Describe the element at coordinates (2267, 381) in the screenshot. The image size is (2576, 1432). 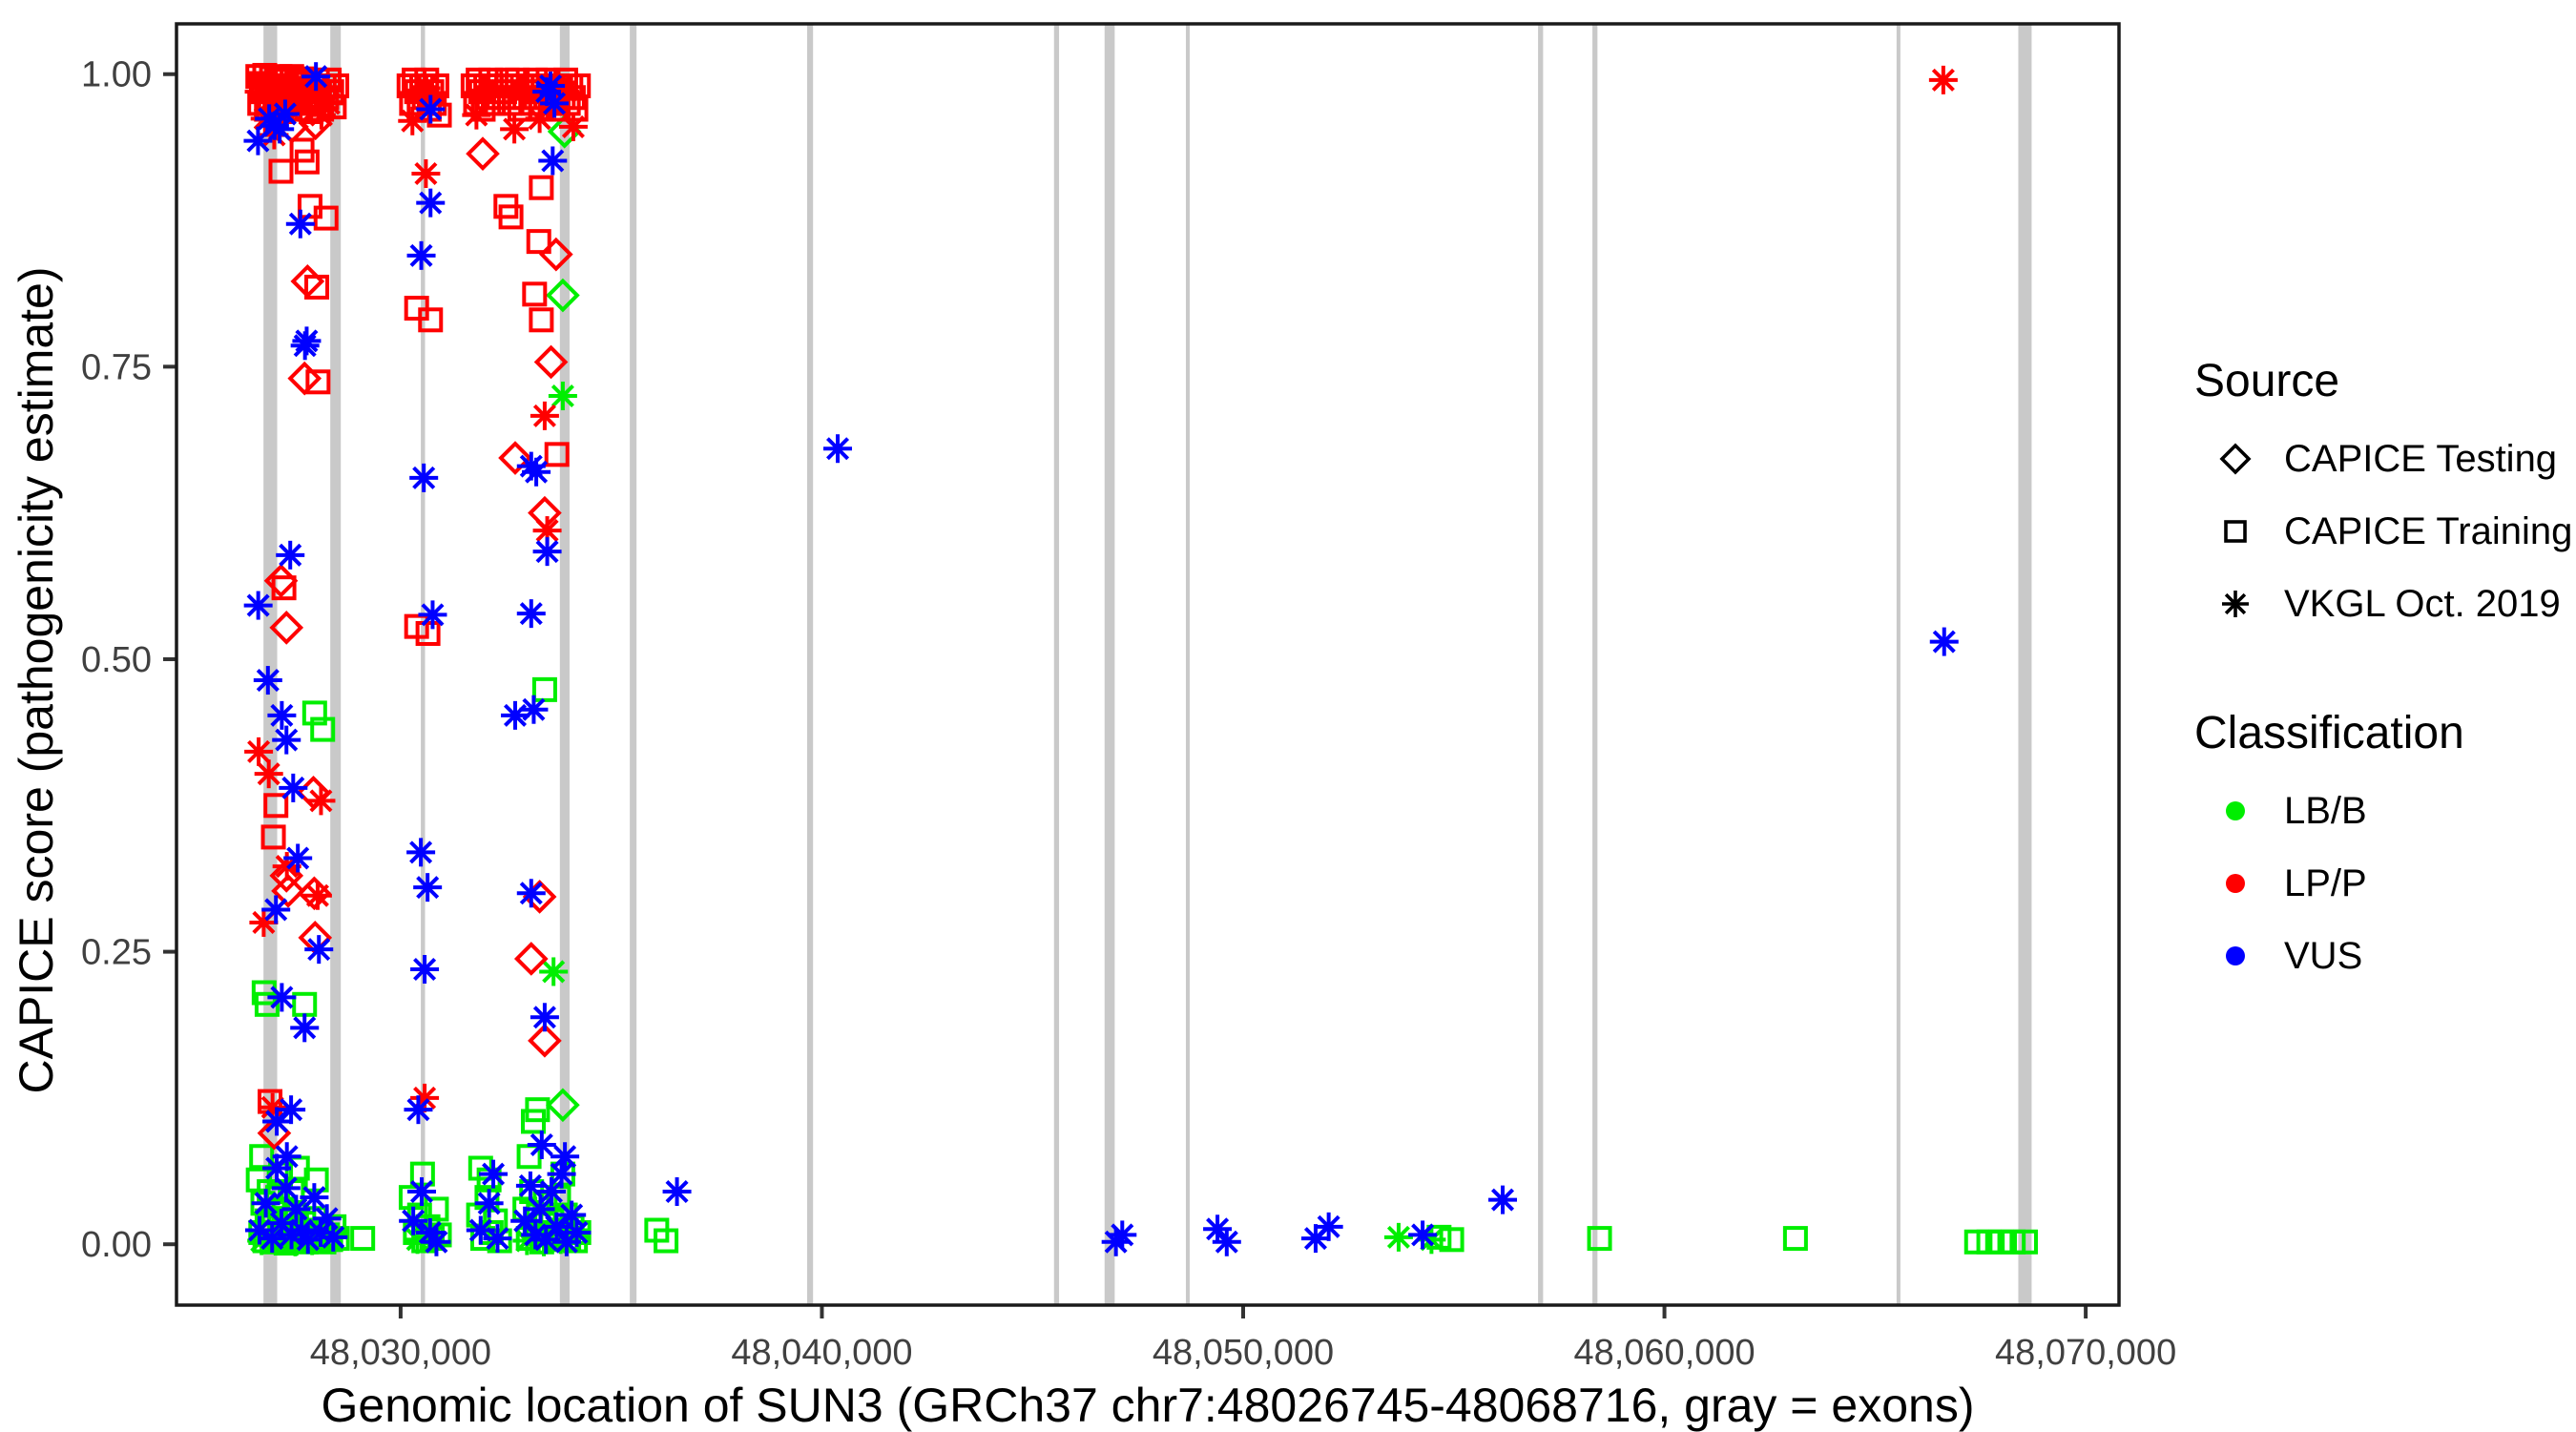
I see `legend-source-title: Source` at that location.